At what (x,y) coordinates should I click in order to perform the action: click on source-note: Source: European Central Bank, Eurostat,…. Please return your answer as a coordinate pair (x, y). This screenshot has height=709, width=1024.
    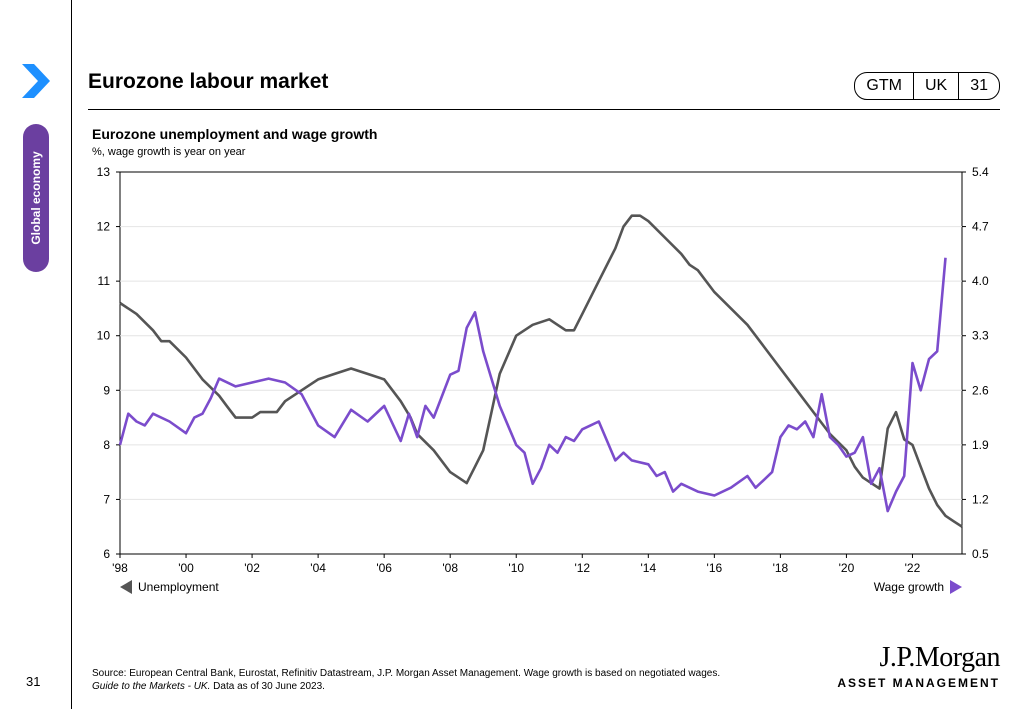
    Looking at the image, I should click on (406, 680).